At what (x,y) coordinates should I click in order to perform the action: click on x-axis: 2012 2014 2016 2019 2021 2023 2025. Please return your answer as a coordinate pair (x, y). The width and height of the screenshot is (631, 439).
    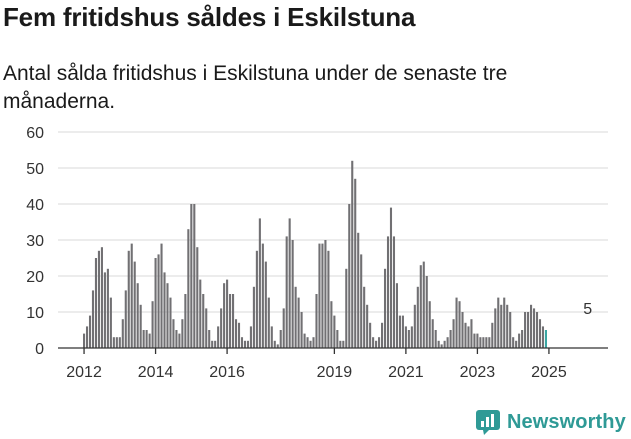
    Looking at the image, I should click on (333, 364).